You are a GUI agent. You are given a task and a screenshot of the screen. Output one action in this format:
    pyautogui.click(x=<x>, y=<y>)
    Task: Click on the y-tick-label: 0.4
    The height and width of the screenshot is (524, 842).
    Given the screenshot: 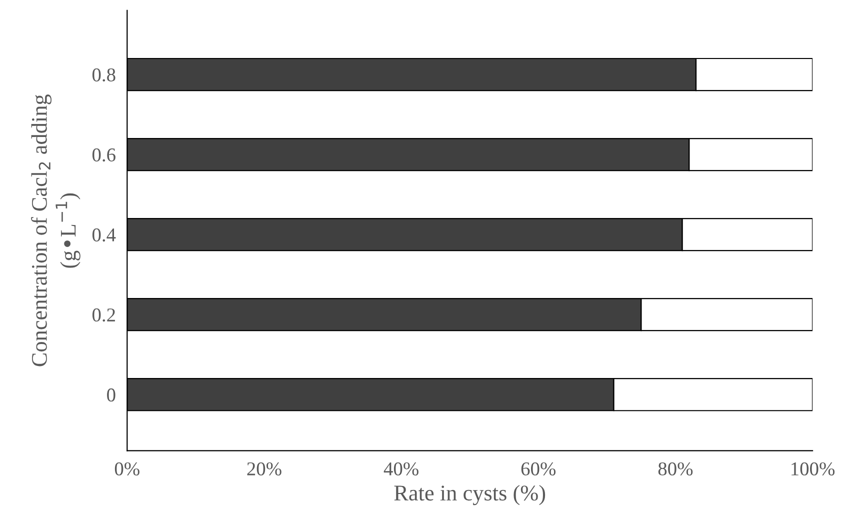 What is the action you would take?
    pyautogui.click(x=104, y=235)
    